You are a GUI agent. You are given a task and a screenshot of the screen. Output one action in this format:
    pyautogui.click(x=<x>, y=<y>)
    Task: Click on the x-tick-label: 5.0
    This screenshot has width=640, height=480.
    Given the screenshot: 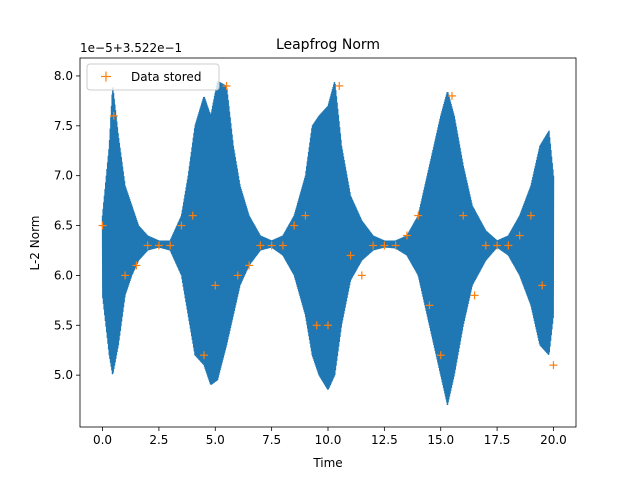 What is the action you would take?
    pyautogui.click(x=215, y=440)
    